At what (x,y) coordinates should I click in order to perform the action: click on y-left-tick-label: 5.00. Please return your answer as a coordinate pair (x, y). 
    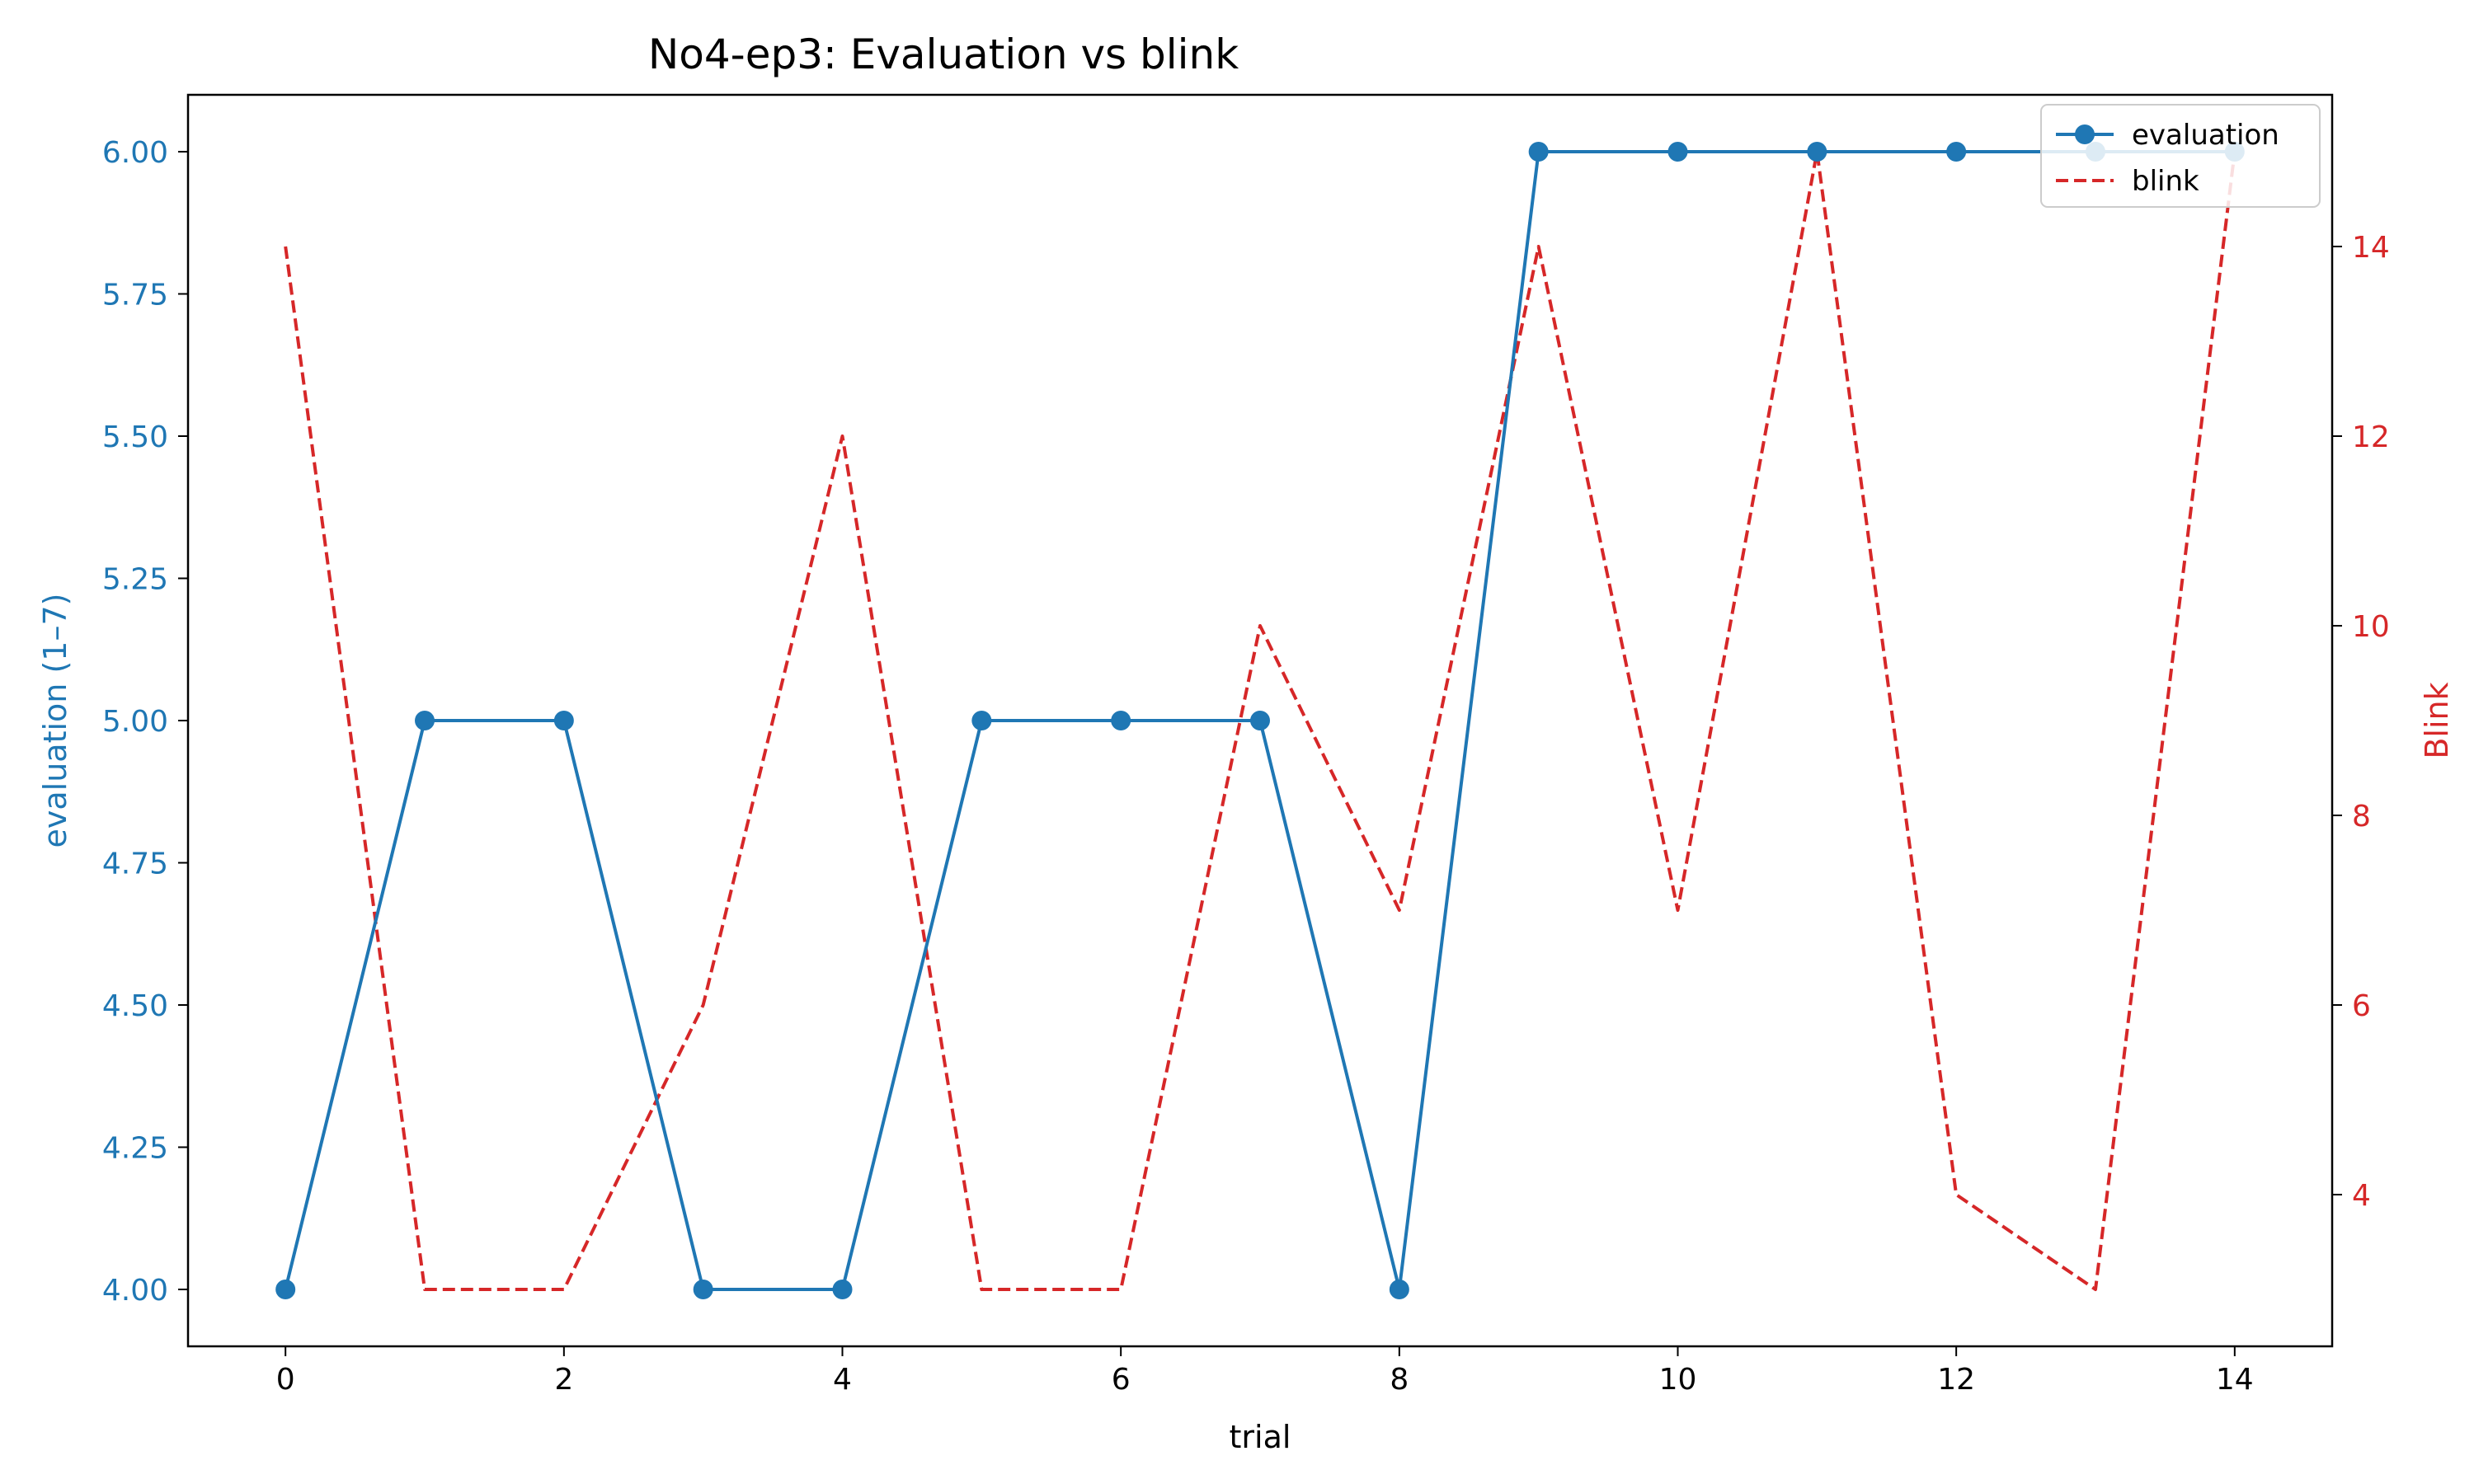
    Looking at the image, I should click on (135, 722).